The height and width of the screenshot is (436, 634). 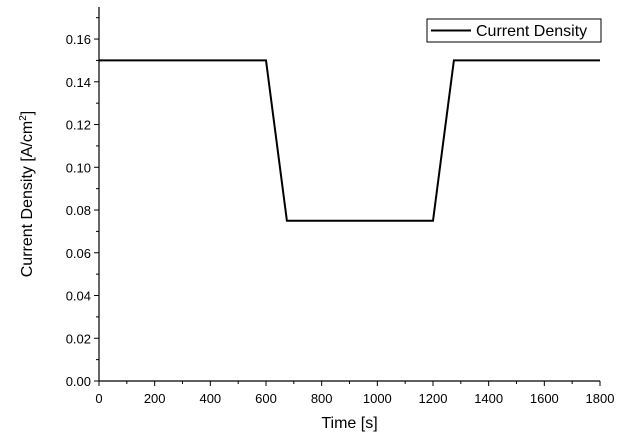 I want to click on x-tick-label: 1200, so click(x=433, y=398).